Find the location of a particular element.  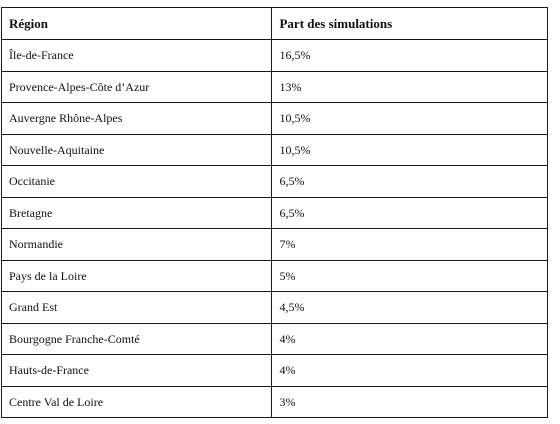

region-cell: Normandie is located at coordinates (136, 244).